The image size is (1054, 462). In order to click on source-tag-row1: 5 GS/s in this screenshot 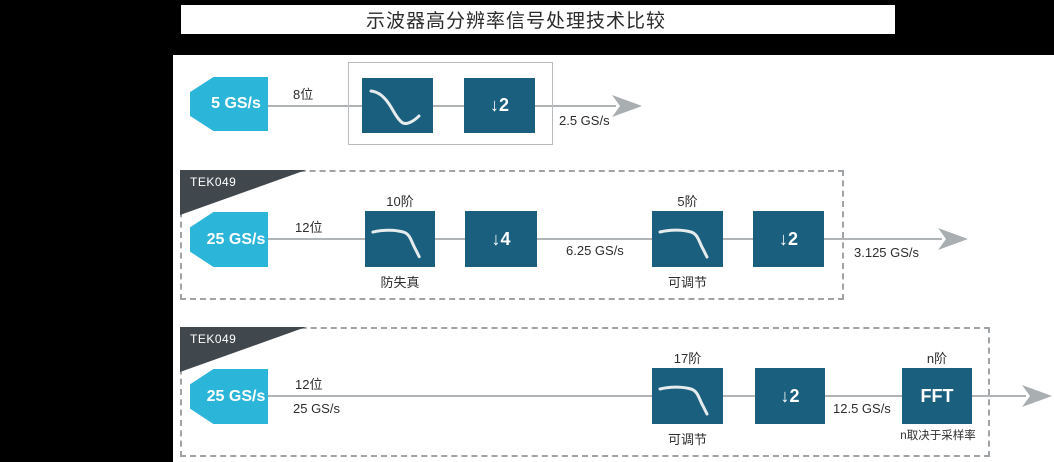, I will do `click(229, 104)`.